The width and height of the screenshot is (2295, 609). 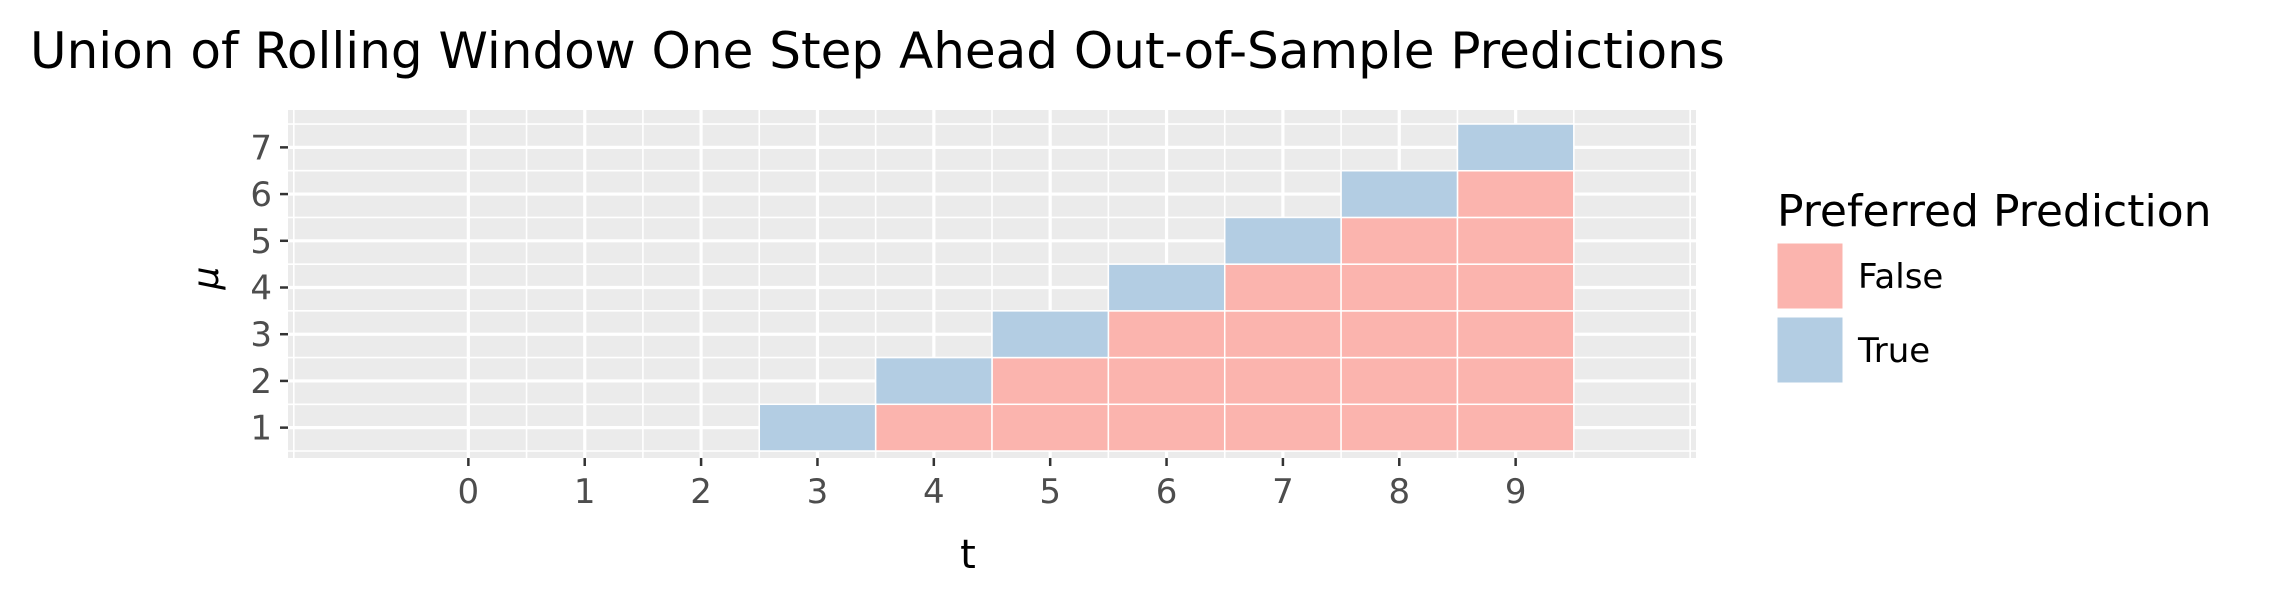 I want to click on y-tick-label: 3, so click(x=261, y=335).